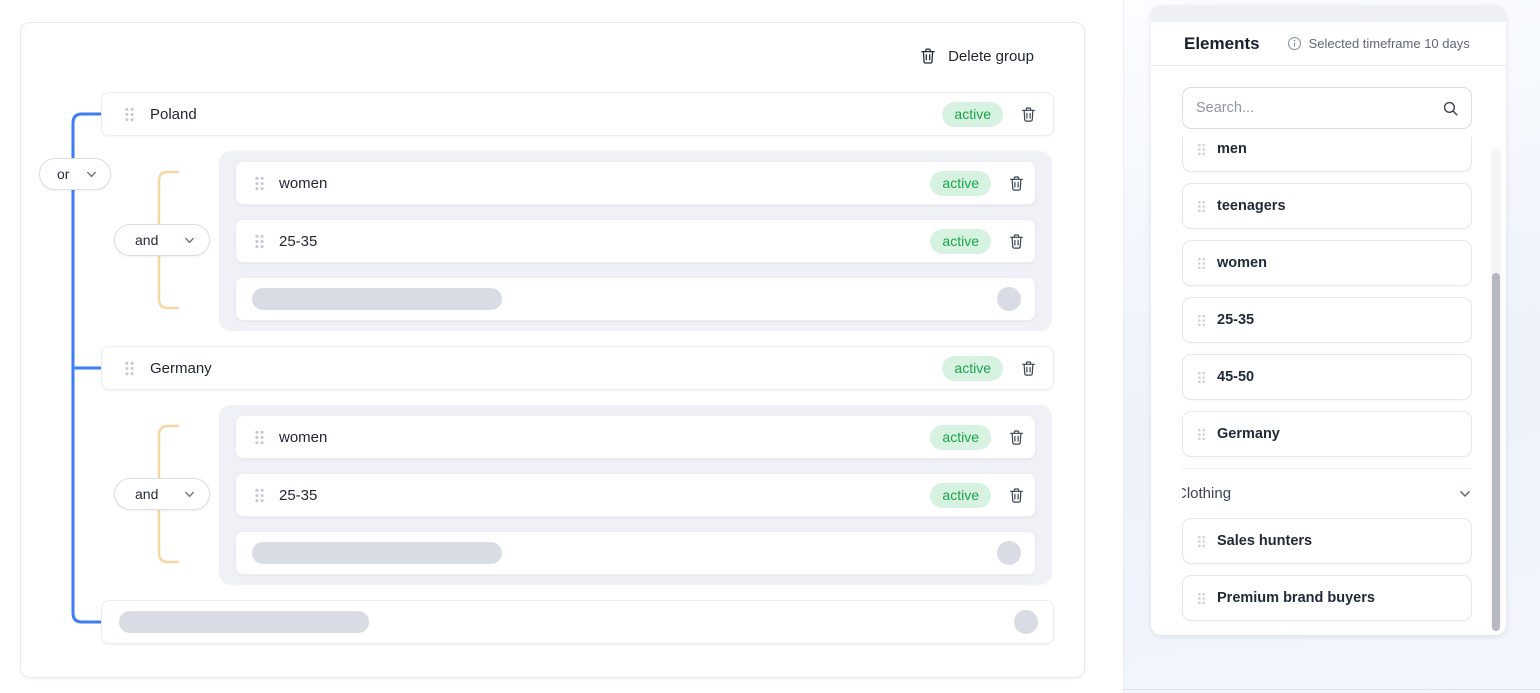 The width and height of the screenshot is (1540, 693). What do you see at coordinates (1251, 206) in the screenshot?
I see `element-label: teenagers` at bounding box center [1251, 206].